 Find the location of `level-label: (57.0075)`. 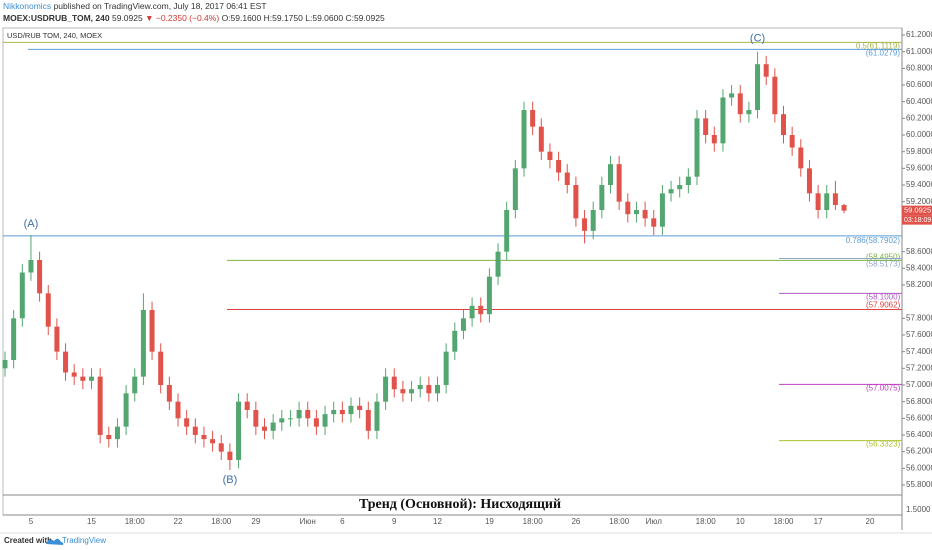

level-label: (57.0075) is located at coordinates (883, 387).